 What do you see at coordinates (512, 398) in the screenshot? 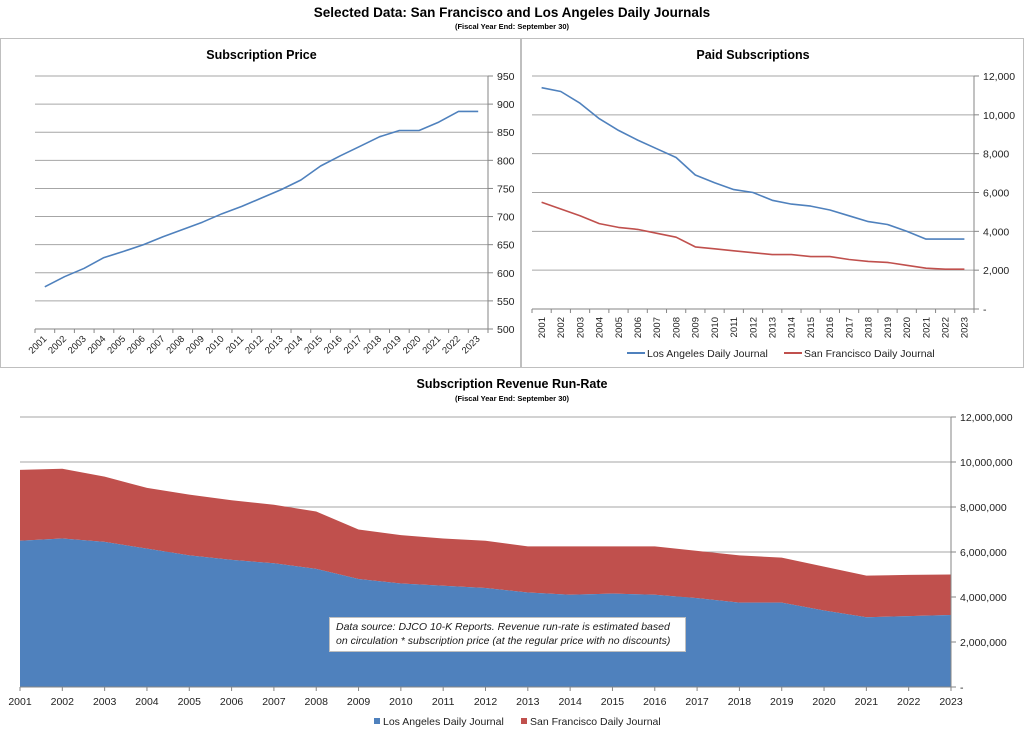
I see `revenue-chart-subtitle: (Fiscal Year End: September 30)` at bounding box center [512, 398].